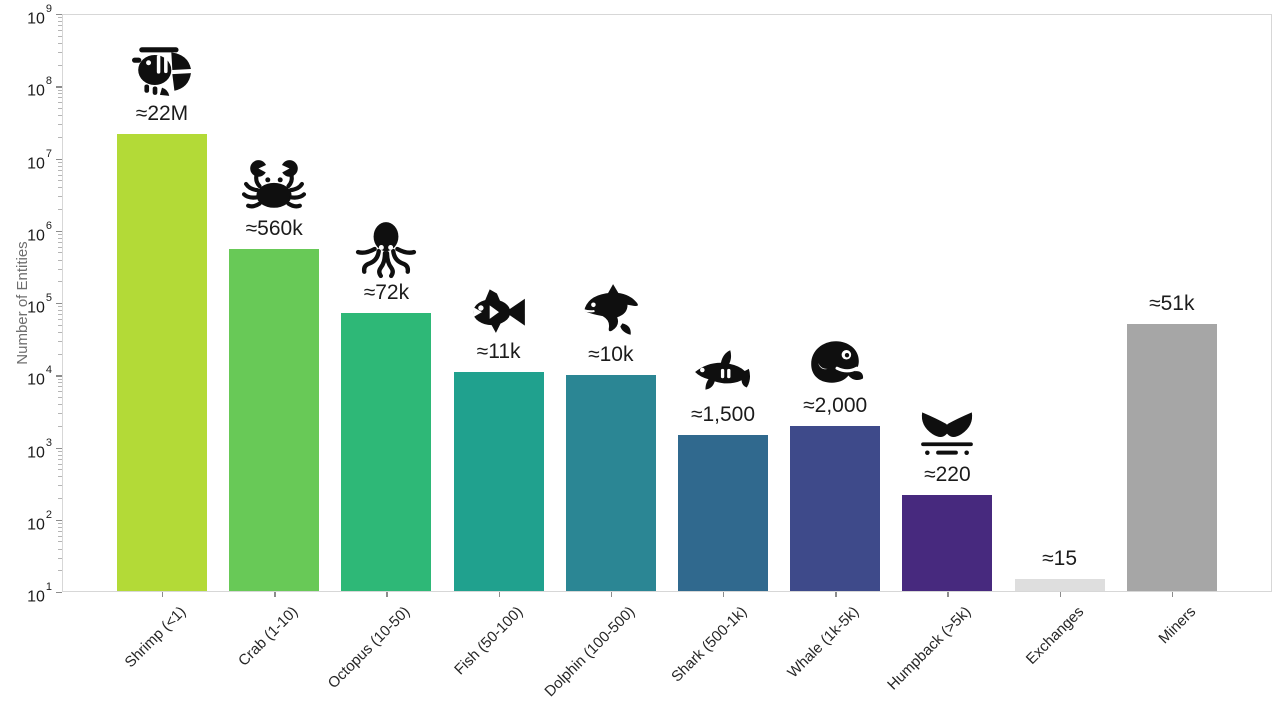 The image size is (1280, 716). I want to click on octopus-icon, so click(386, 248).